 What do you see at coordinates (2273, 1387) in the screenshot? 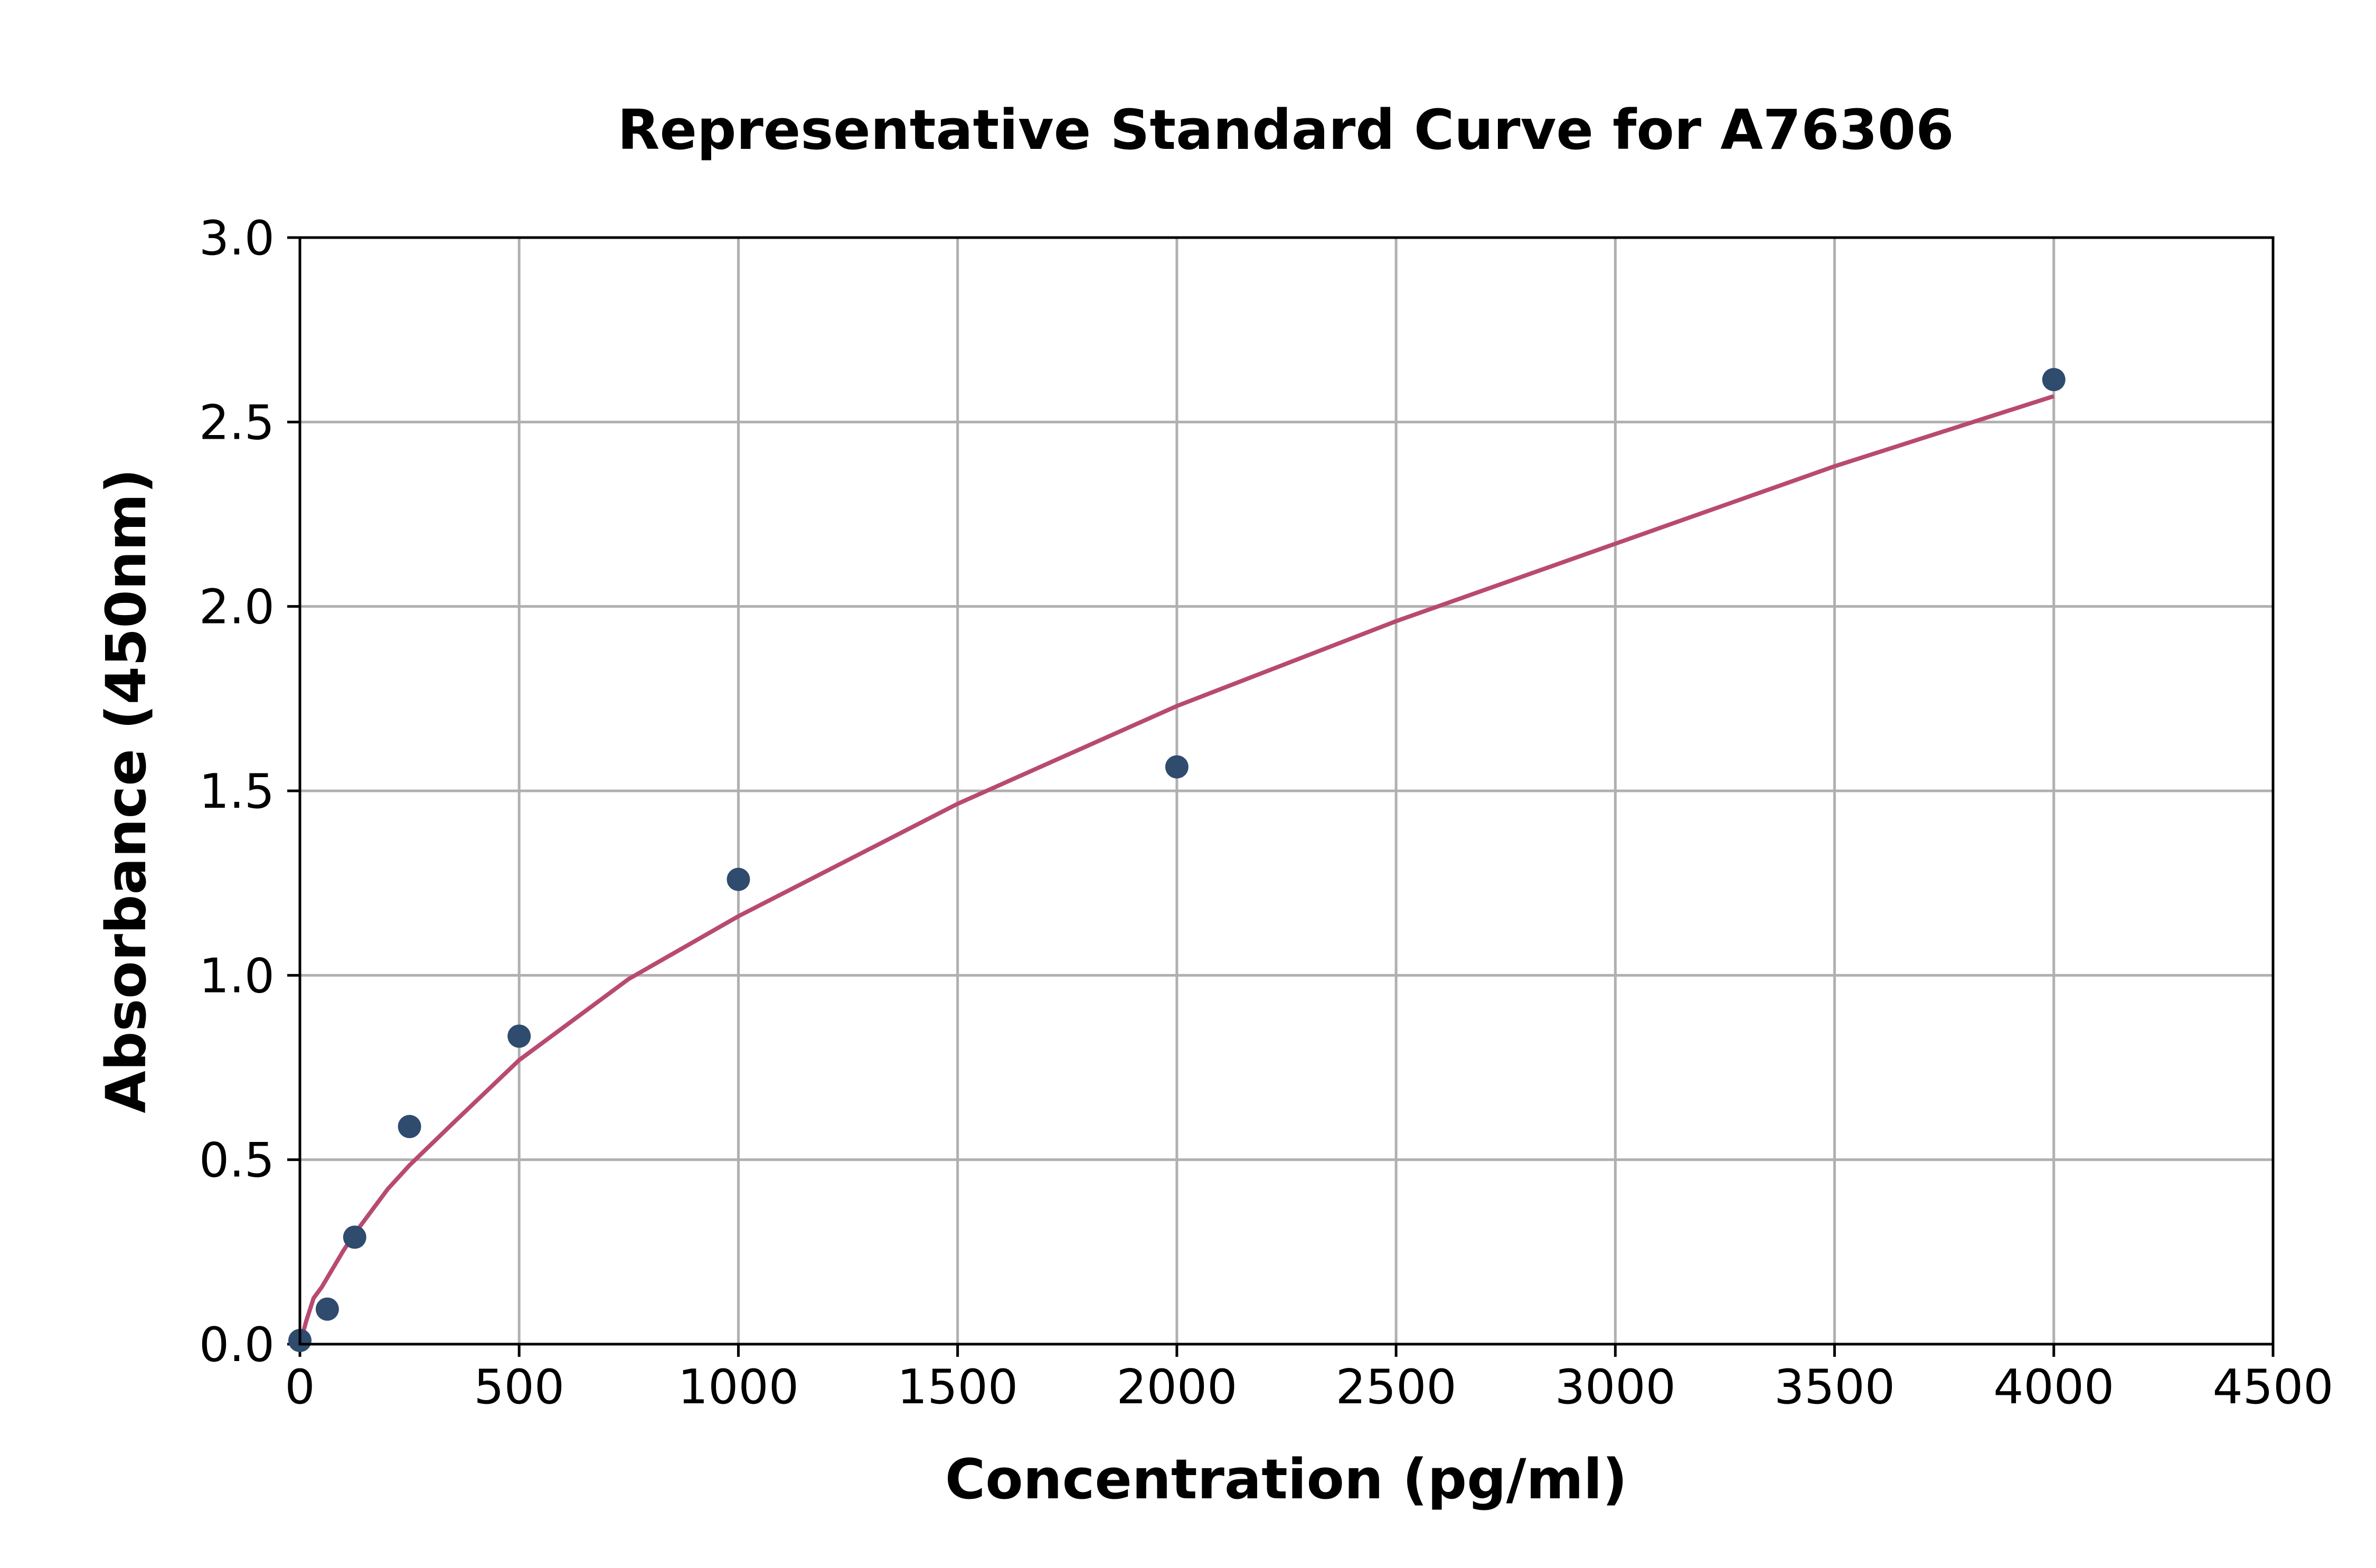
I see `x-tick-label: 4500` at bounding box center [2273, 1387].